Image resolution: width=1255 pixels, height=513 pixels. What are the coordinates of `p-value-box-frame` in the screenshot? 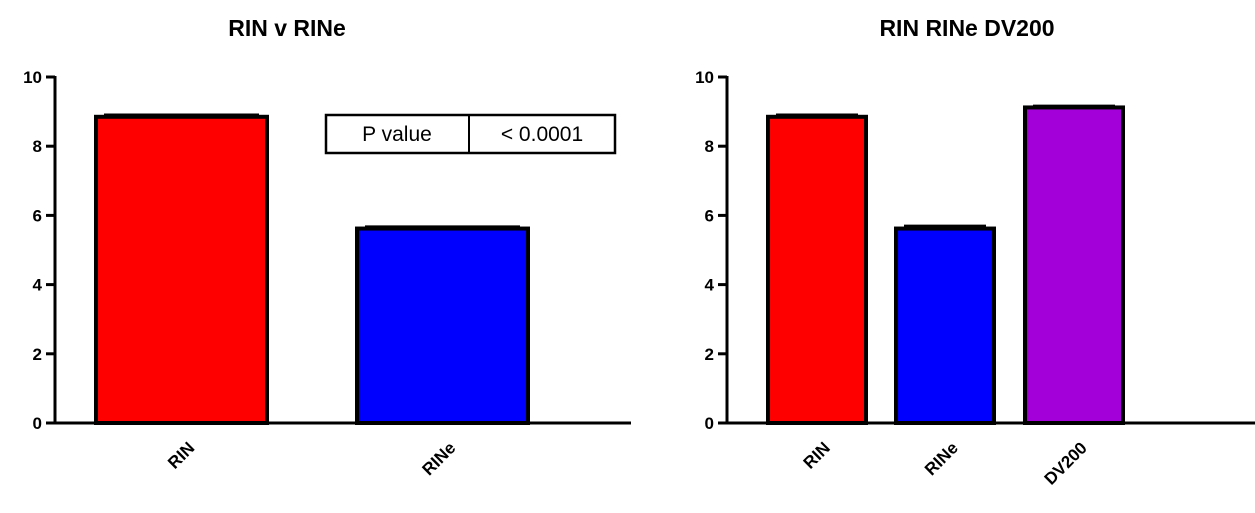 It's located at (470, 134).